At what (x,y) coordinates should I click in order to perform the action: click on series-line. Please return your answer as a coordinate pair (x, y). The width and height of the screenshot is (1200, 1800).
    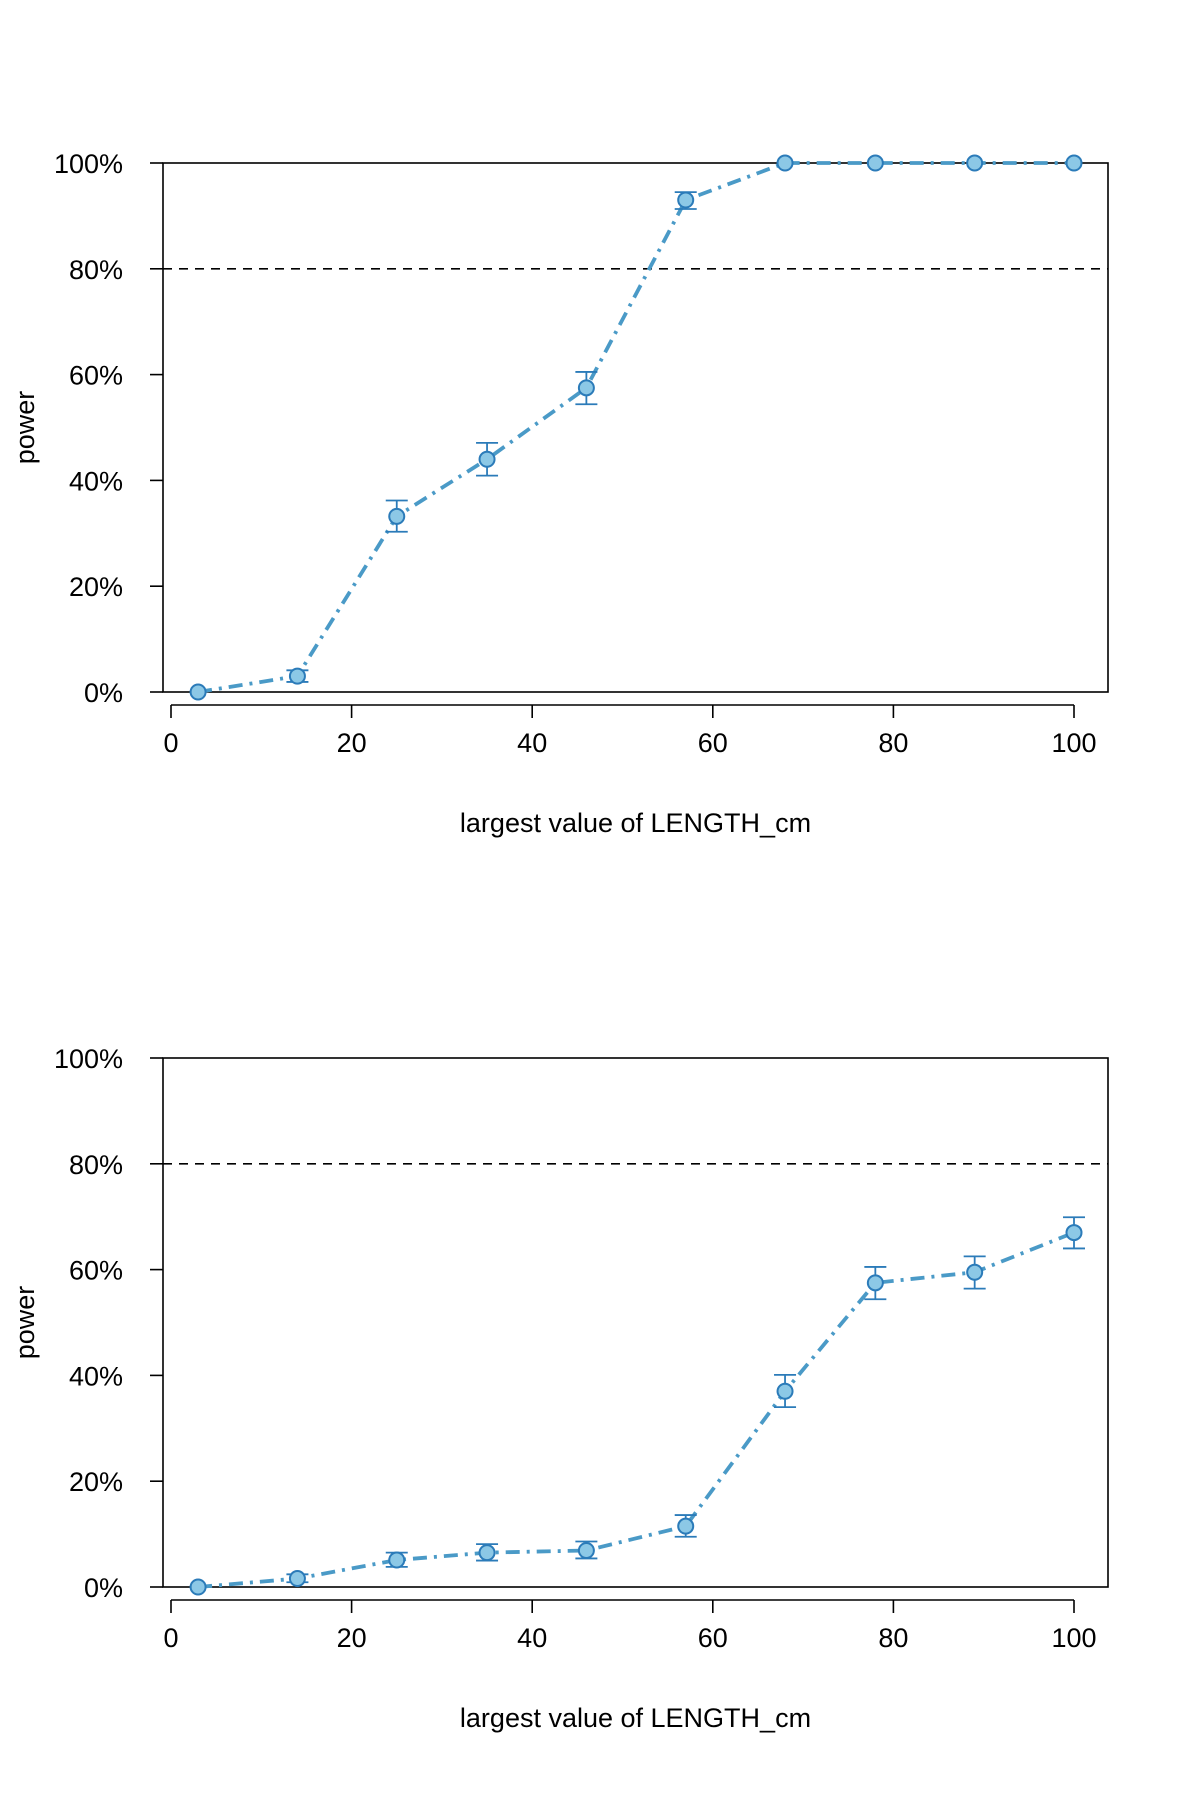
    Looking at the image, I should click on (636, 1409).